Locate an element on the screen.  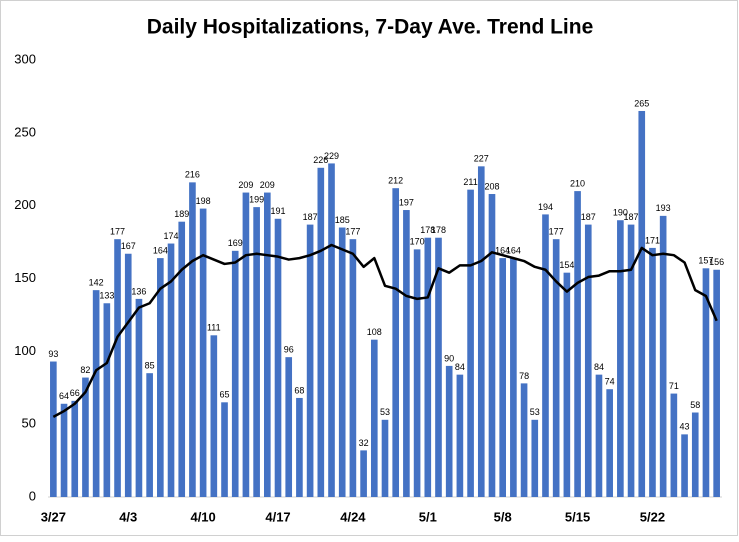
x-tick-label: 4/17 is located at coordinates (277, 516).